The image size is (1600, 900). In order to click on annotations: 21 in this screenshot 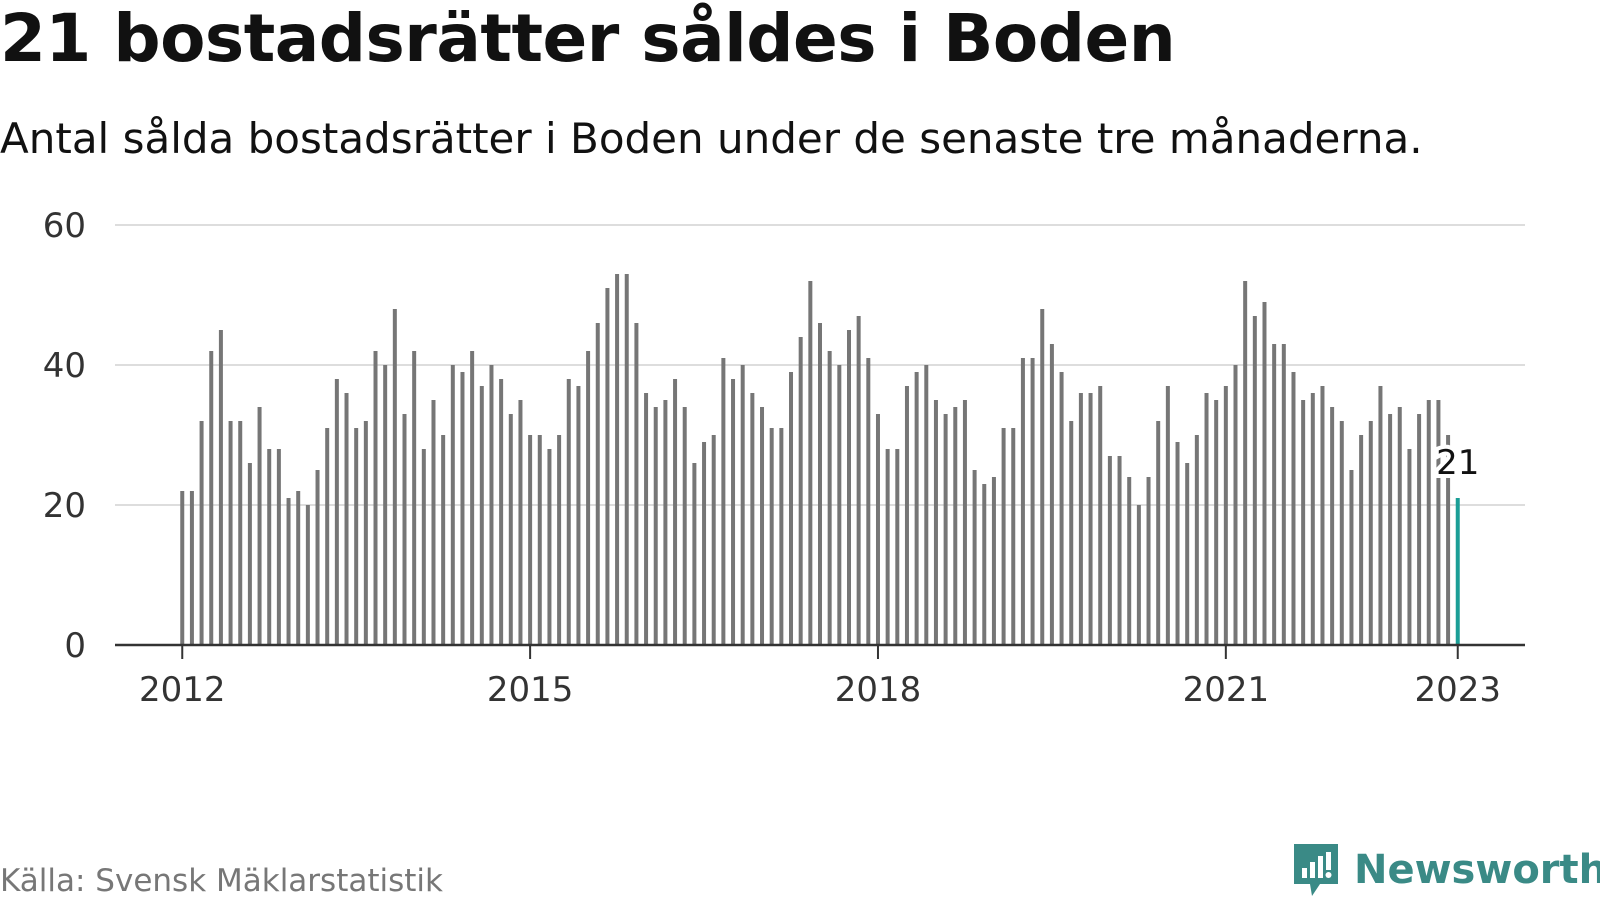, I will do `click(1457, 463)`.